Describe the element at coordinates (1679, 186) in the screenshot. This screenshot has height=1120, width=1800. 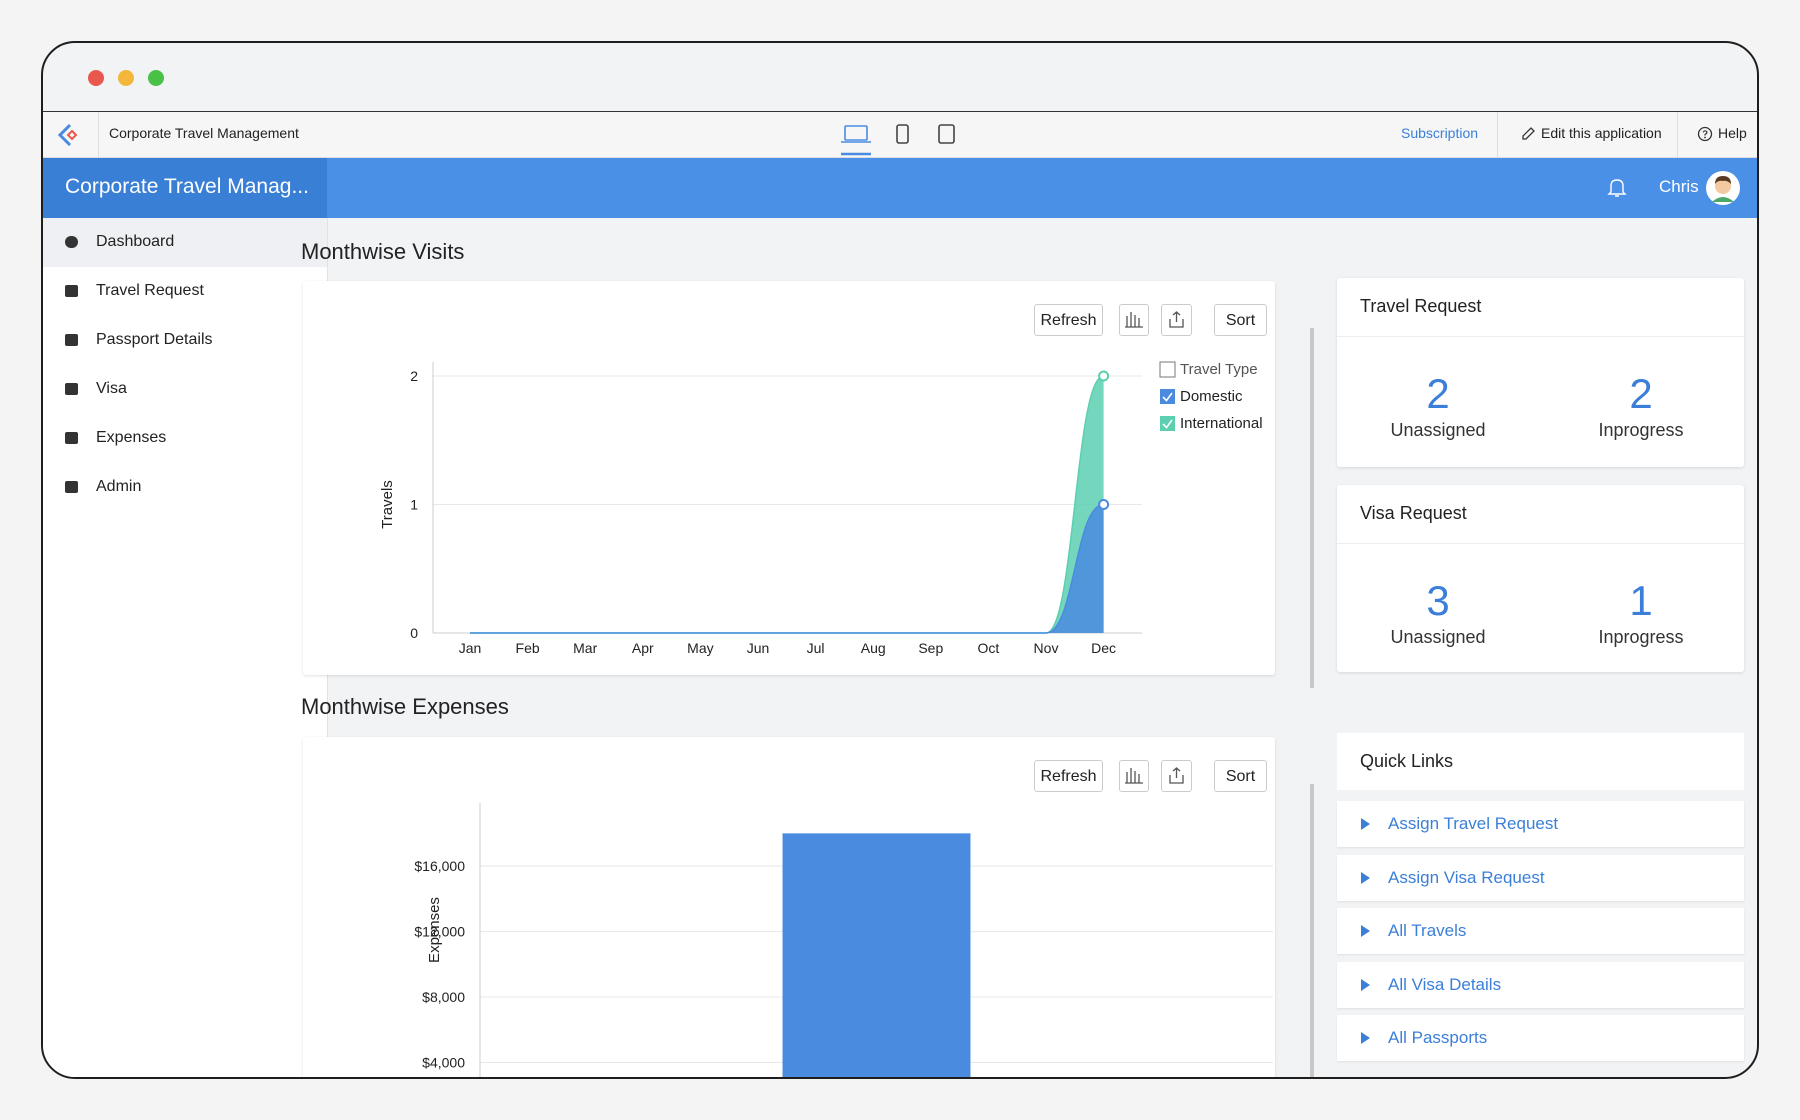
I see `user-name: Chris` at that location.